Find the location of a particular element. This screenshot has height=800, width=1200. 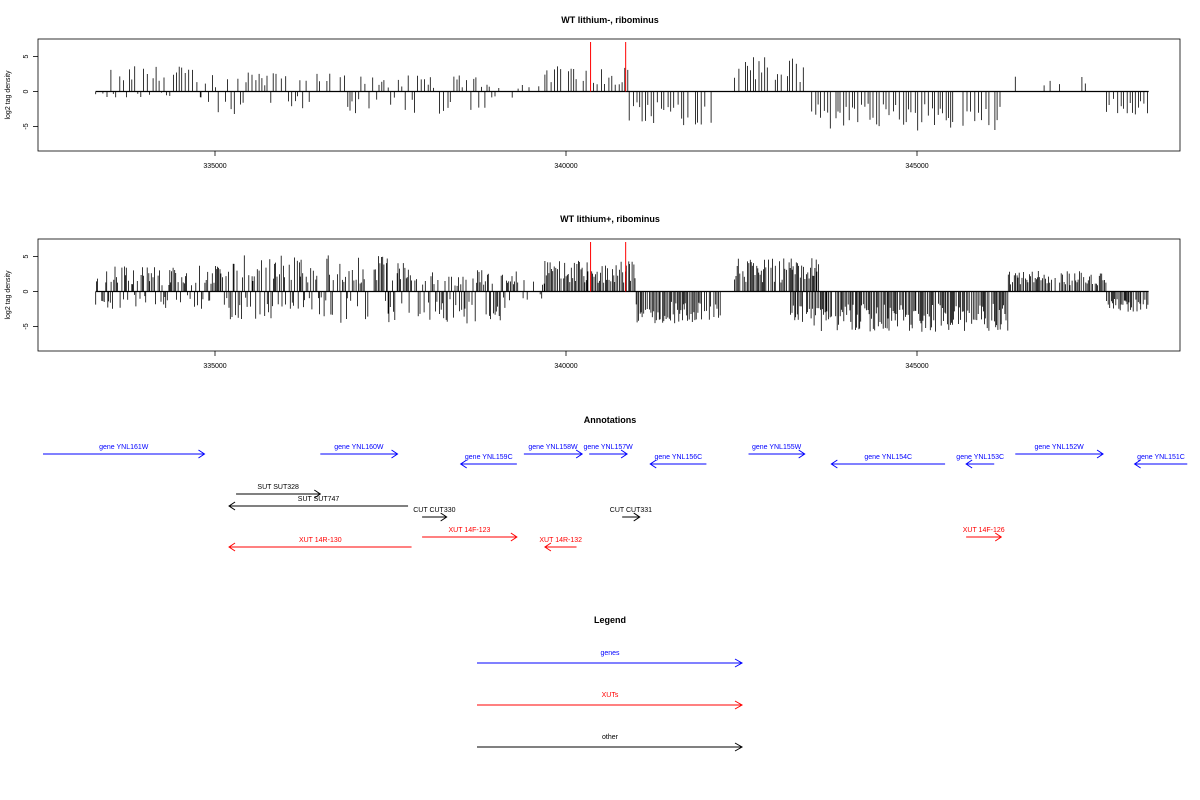

feature-label: XUT 14R-132 is located at coordinates (560, 540).